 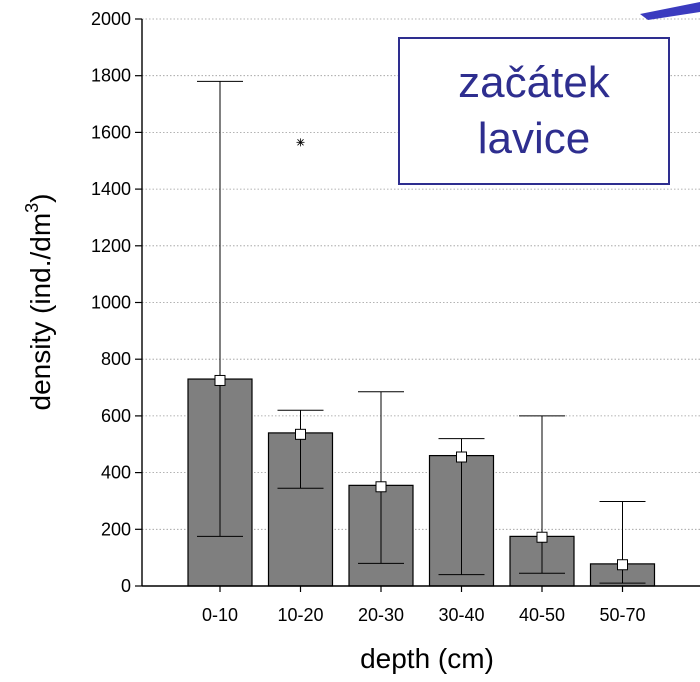 I want to click on outlier-stroke, so click(x=300, y=142).